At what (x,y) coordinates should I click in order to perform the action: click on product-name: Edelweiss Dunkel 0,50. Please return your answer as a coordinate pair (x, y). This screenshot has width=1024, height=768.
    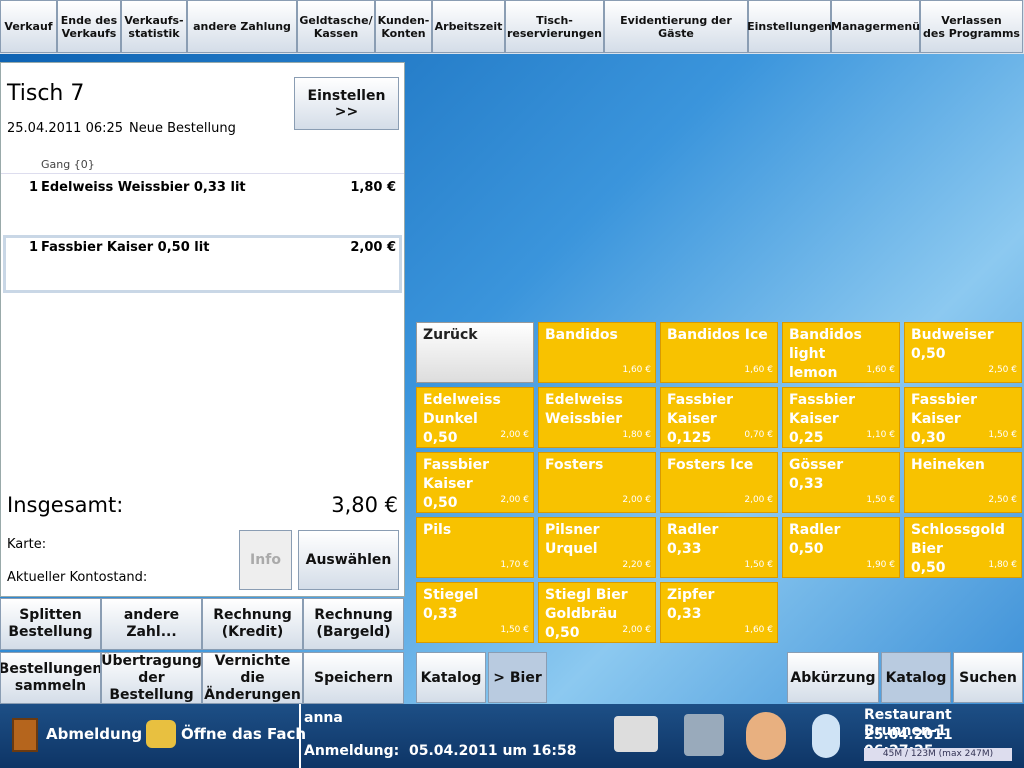
    Looking at the image, I should click on (462, 419).